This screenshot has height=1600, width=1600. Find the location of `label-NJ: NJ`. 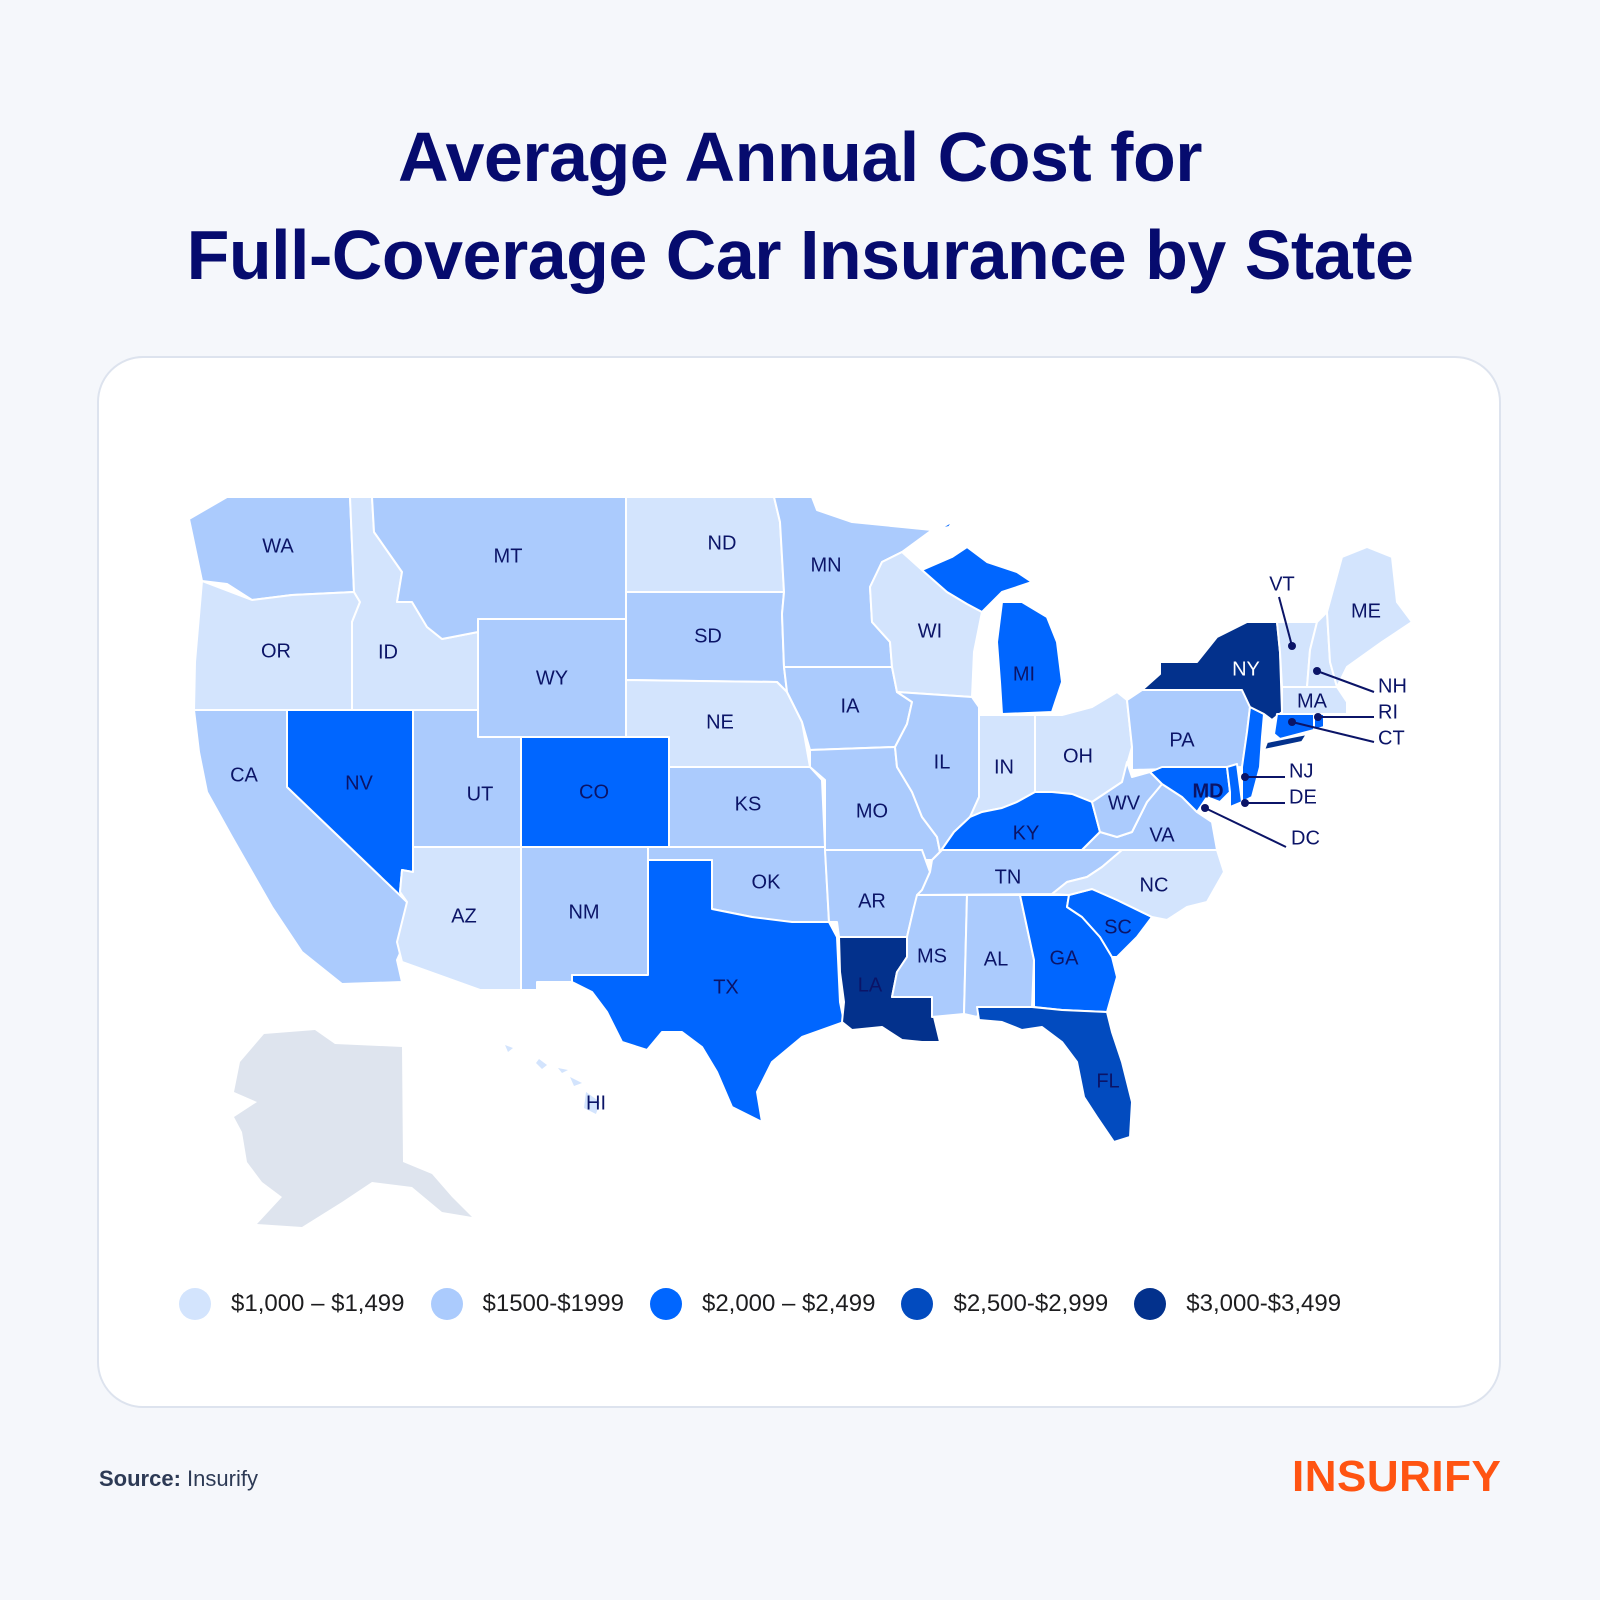

label-NJ: NJ is located at coordinates (1301, 771).